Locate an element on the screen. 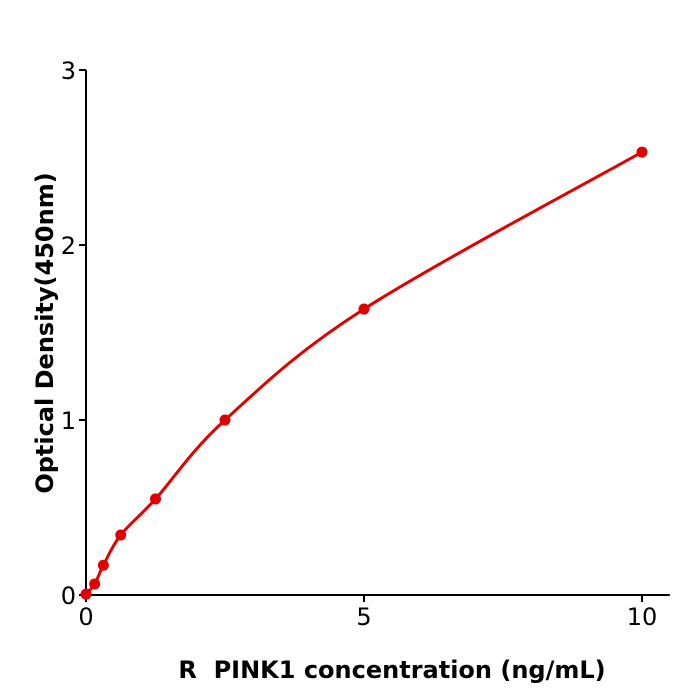  x-tick-label: 0 is located at coordinates (85, 617).